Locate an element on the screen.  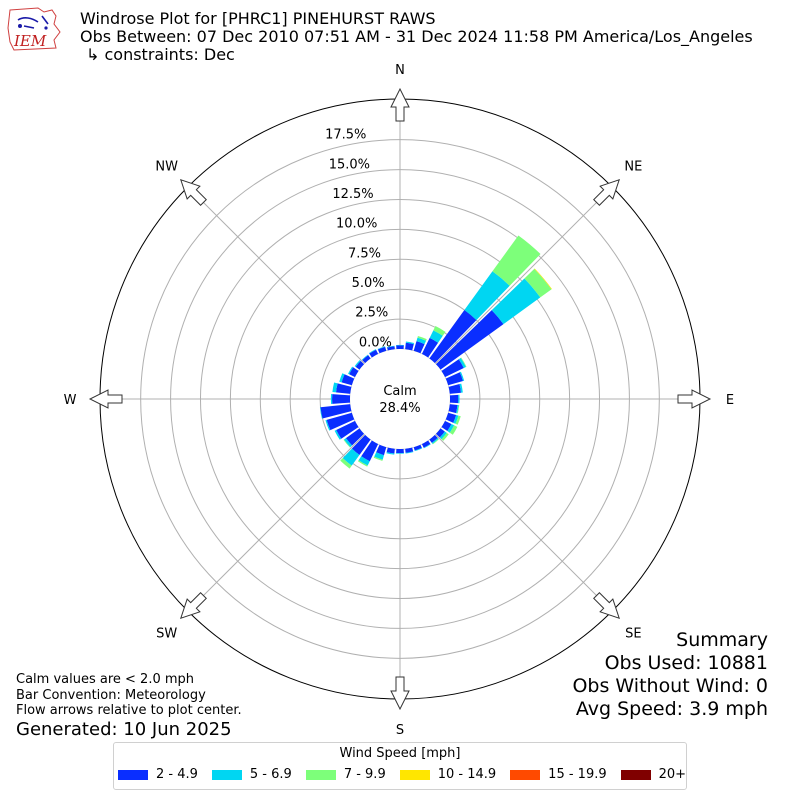
legend-item: 15 - 19.9 is located at coordinates (558, 774).